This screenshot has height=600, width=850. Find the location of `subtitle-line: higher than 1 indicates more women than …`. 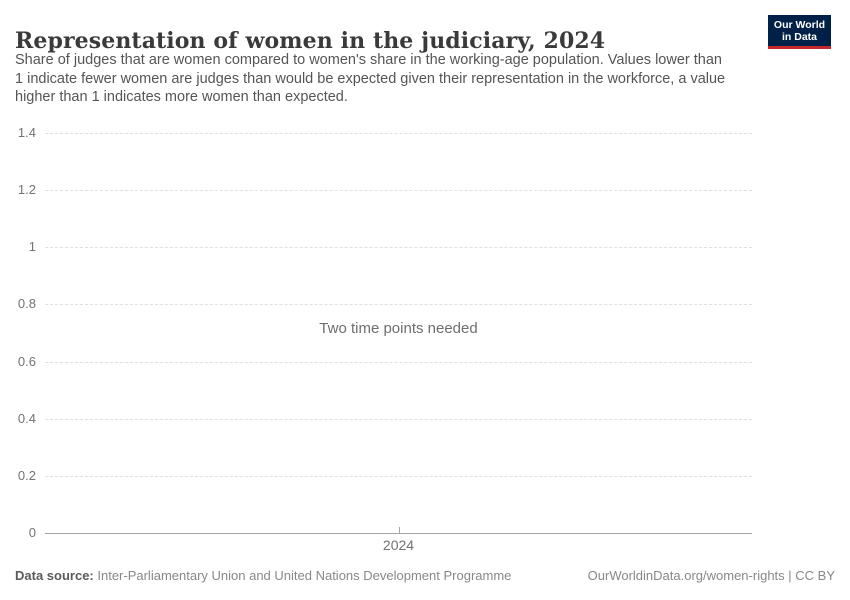

subtitle-line: higher than 1 indicates more women than … is located at coordinates (181, 97).